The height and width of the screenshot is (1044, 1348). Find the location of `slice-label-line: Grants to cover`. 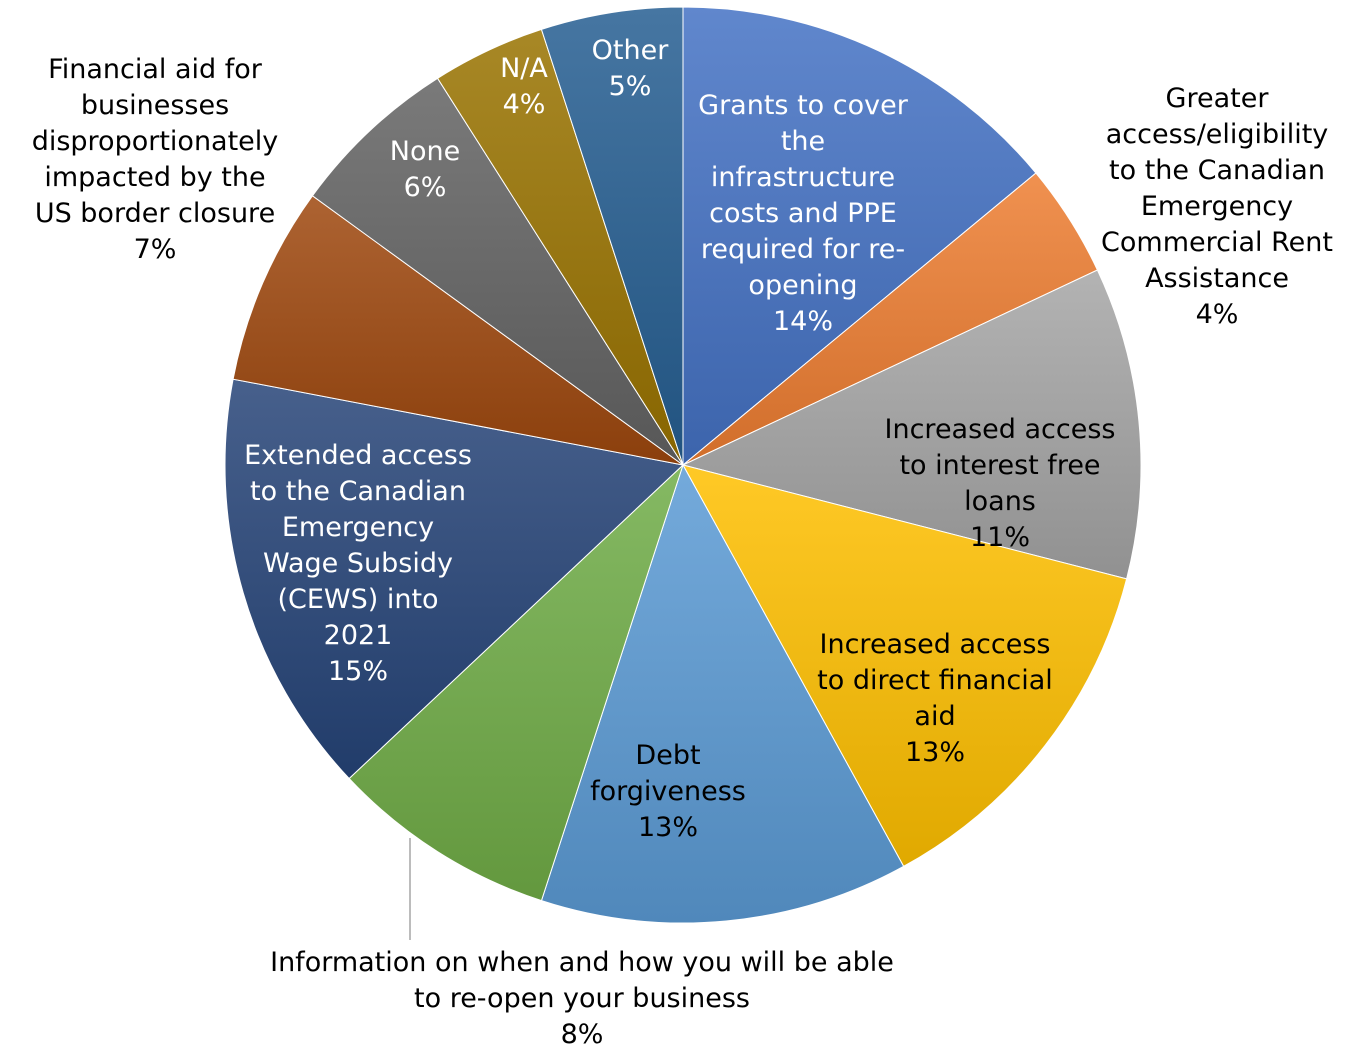

slice-label-line: Grants to cover is located at coordinates (803, 105).